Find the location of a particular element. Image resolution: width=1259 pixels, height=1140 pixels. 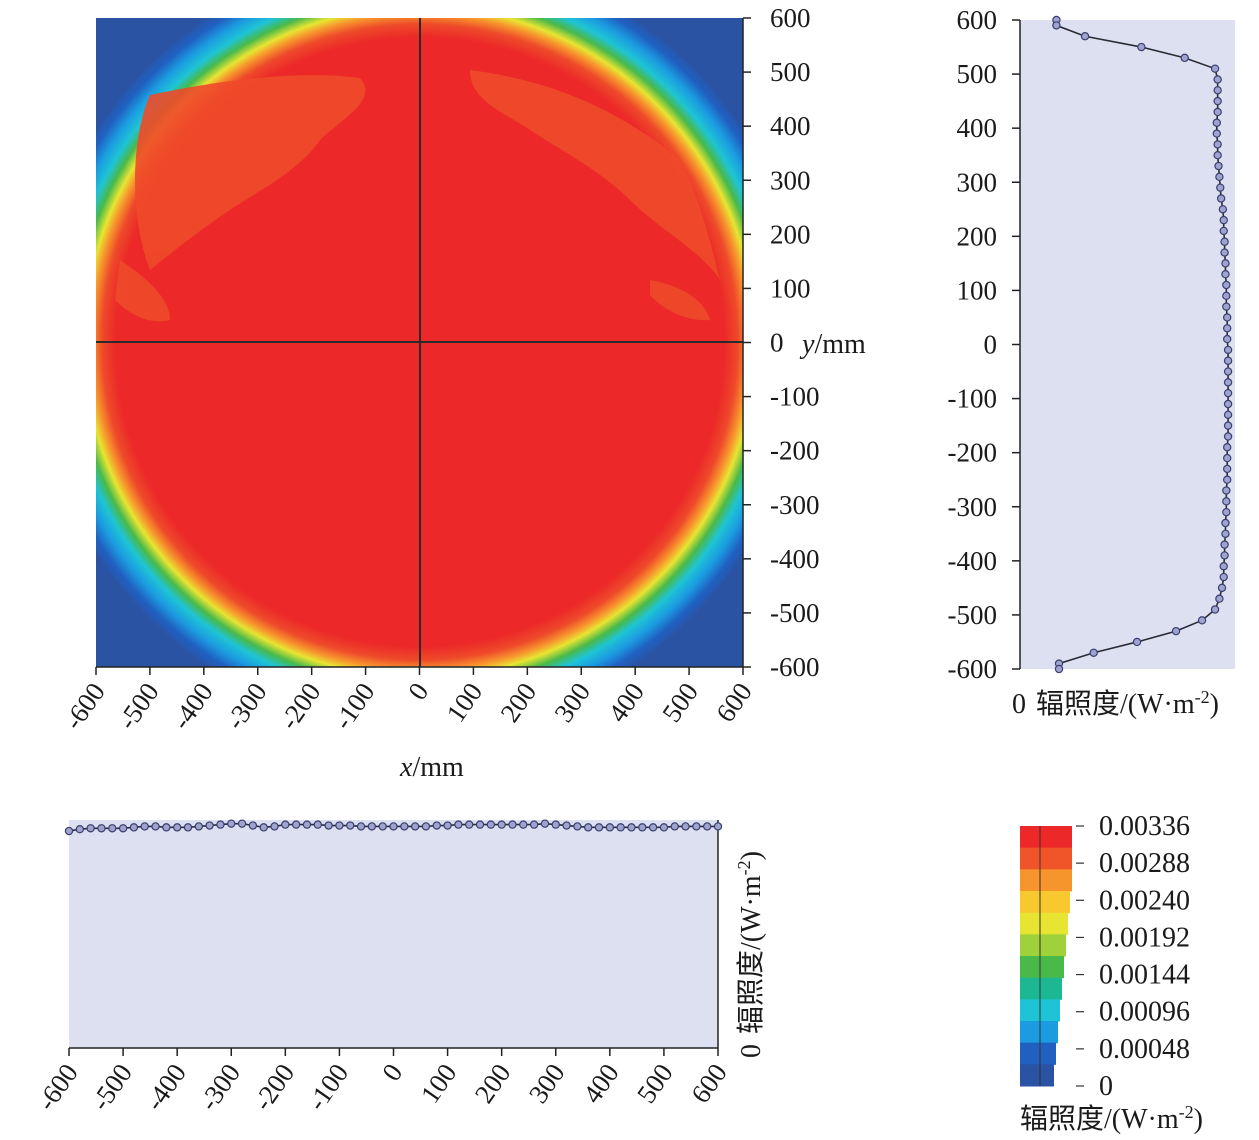

colorbar-tick-label: 0.00048 is located at coordinates (1144, 1049).